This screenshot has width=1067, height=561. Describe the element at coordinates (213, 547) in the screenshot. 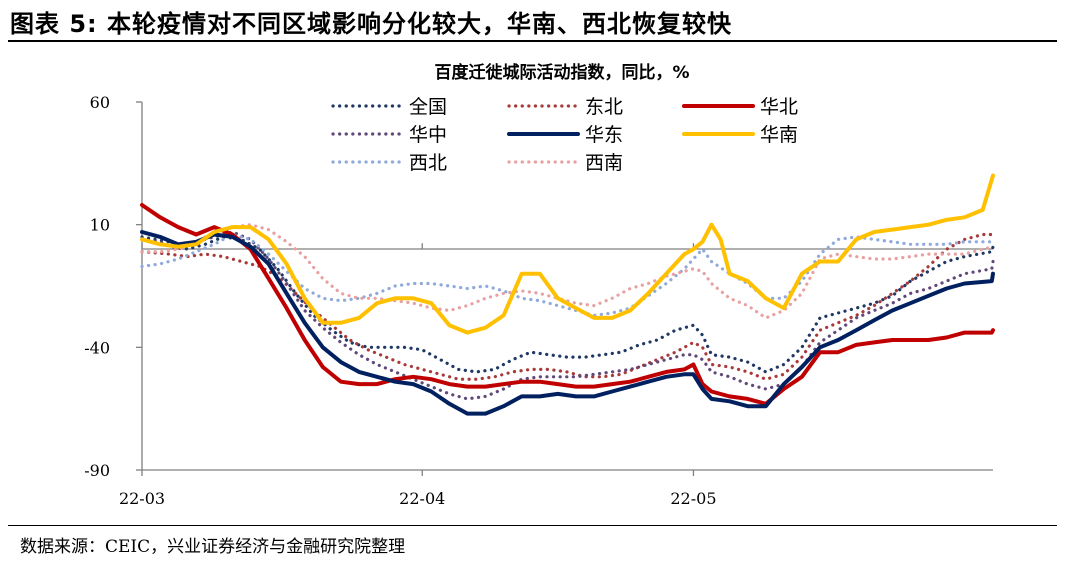

I see `data-source: 数据来源：CEIC，兴业证券经济与金融研究院整理` at that location.